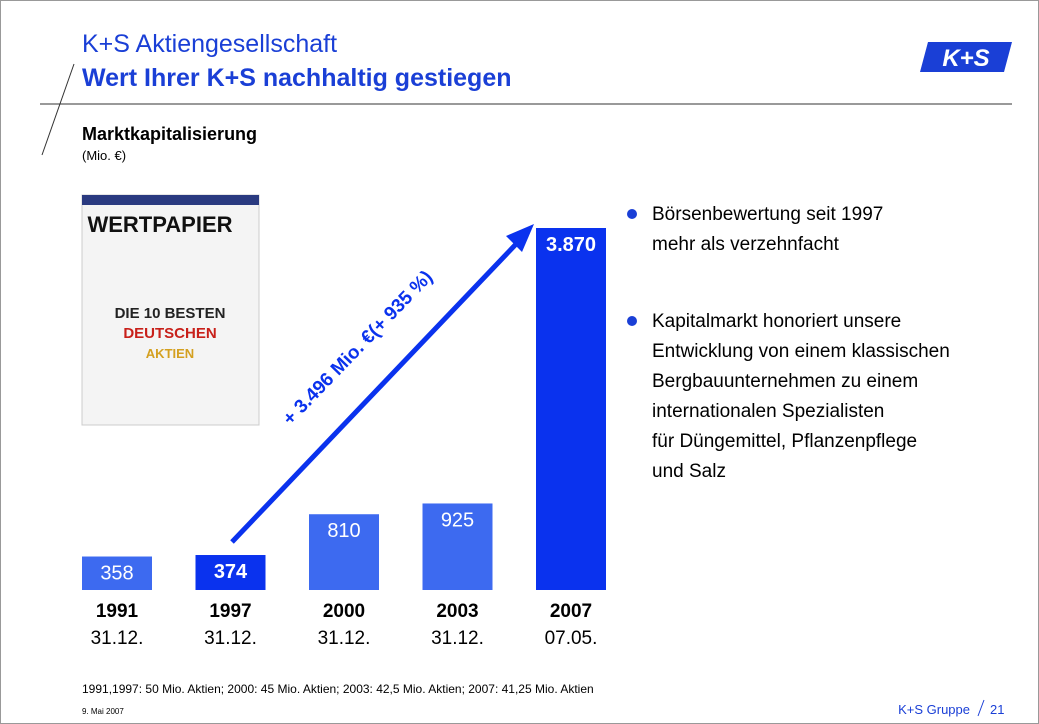 The height and width of the screenshot is (724, 1039). What do you see at coordinates (169, 134) in the screenshot?
I see `chart-title: Marktkapitalisierung` at bounding box center [169, 134].